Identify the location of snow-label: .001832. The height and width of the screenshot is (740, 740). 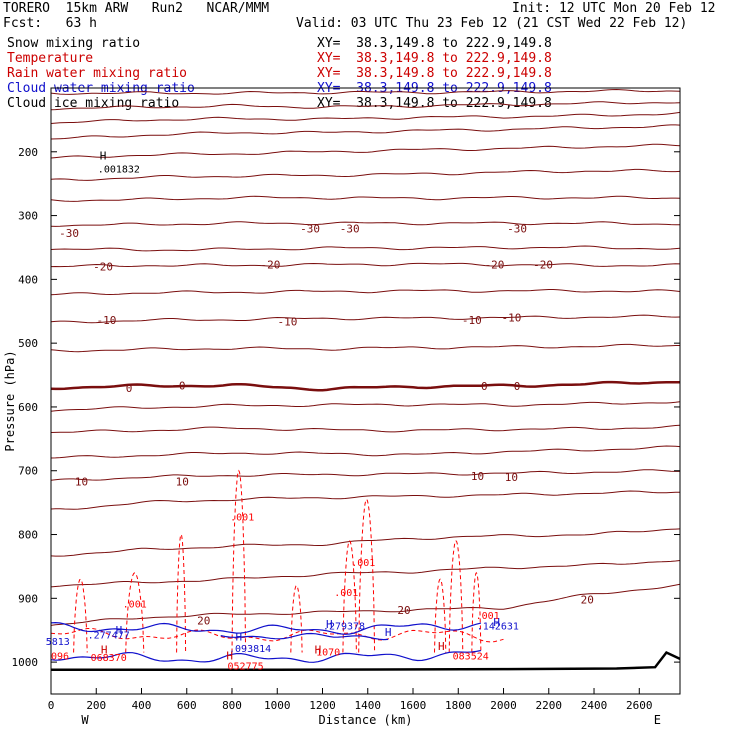
(119, 169).